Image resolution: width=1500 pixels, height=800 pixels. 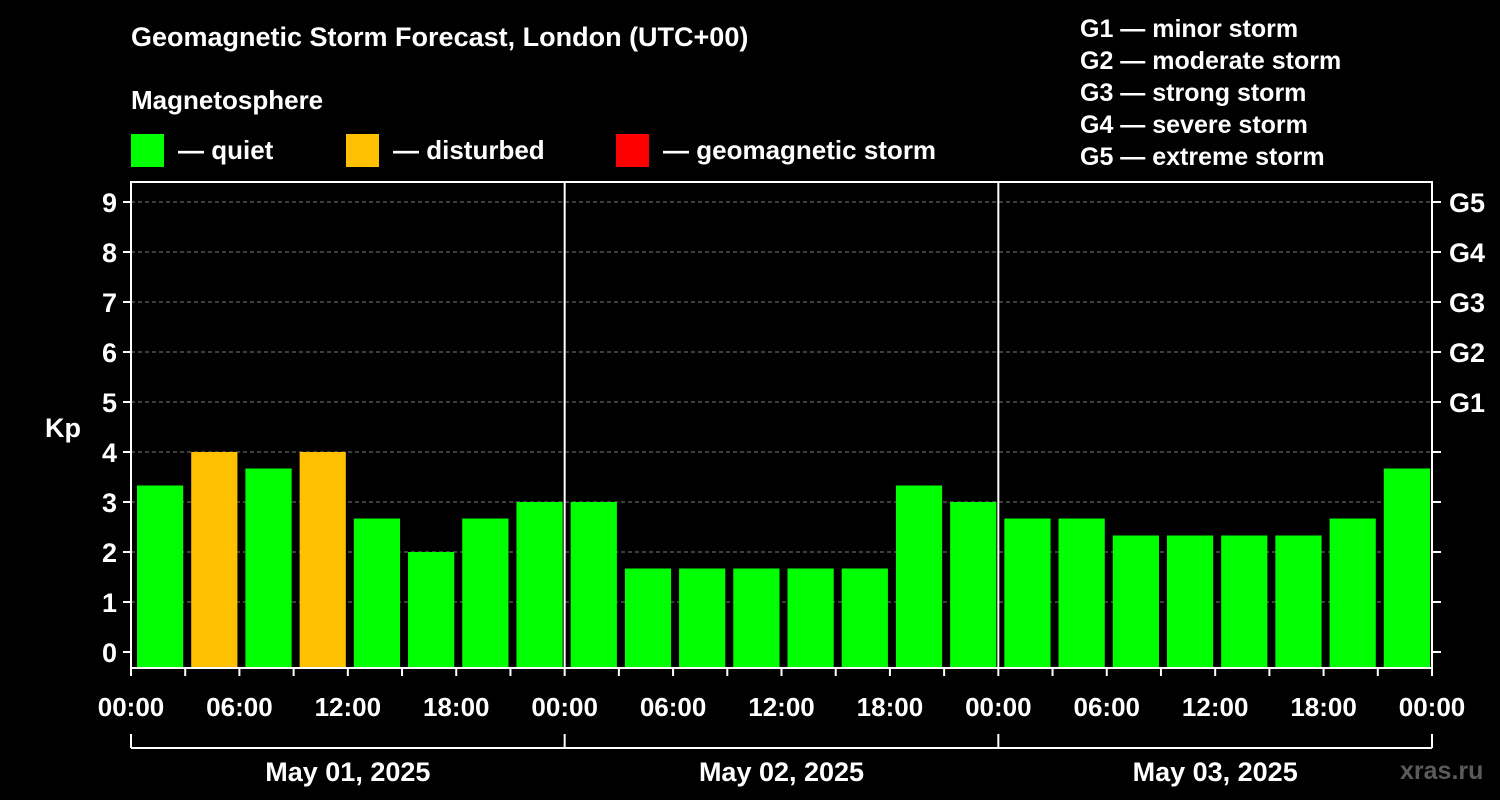 I want to click on y-tick-label: 5, so click(x=109, y=403).